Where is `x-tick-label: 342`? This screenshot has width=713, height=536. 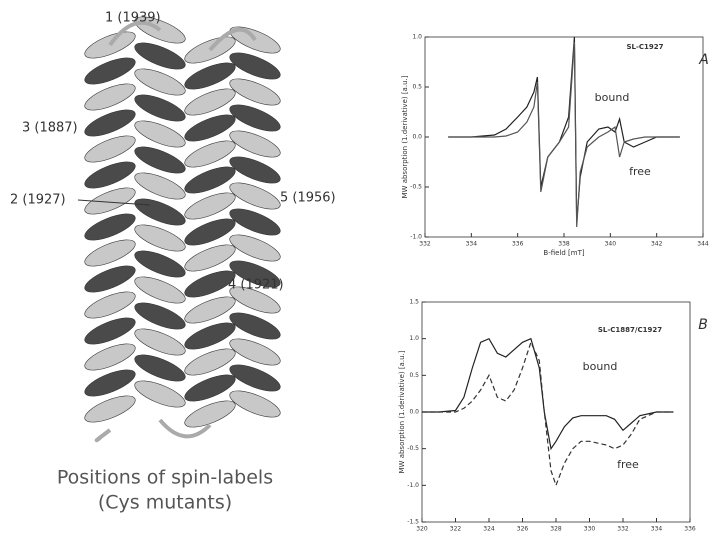 x-tick-label: 342 is located at coordinates (657, 244).